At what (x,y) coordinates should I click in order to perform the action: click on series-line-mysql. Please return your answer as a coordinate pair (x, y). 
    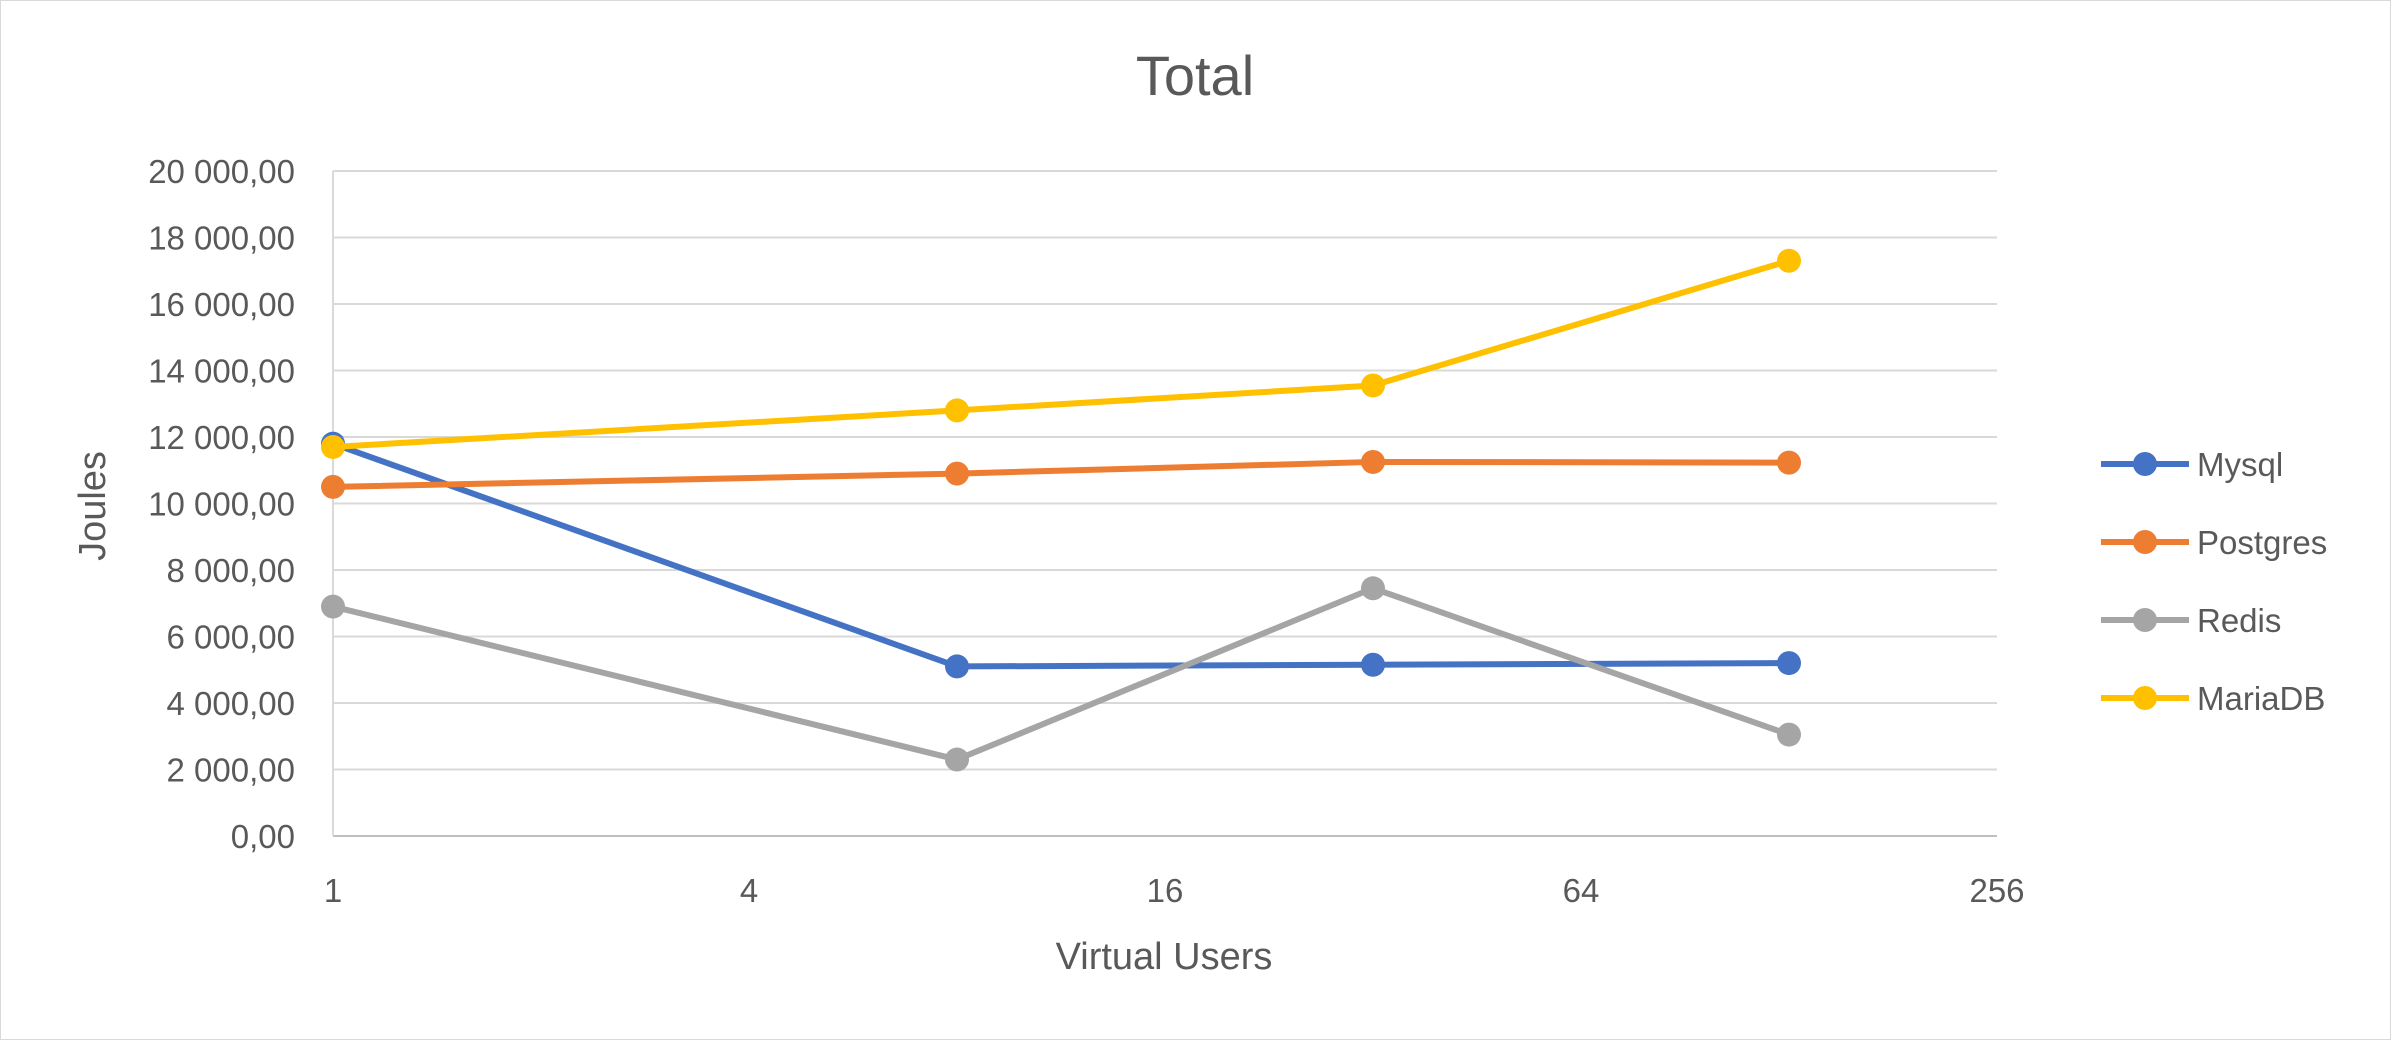
    Looking at the image, I should click on (1061, 555).